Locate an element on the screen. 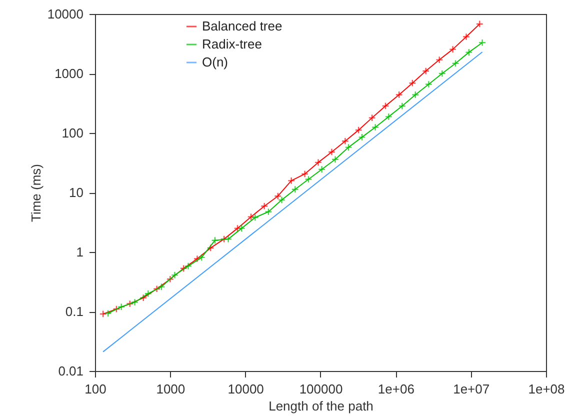 The height and width of the screenshot is (420, 566). x-tick-label: 1e+07 is located at coordinates (471, 389).